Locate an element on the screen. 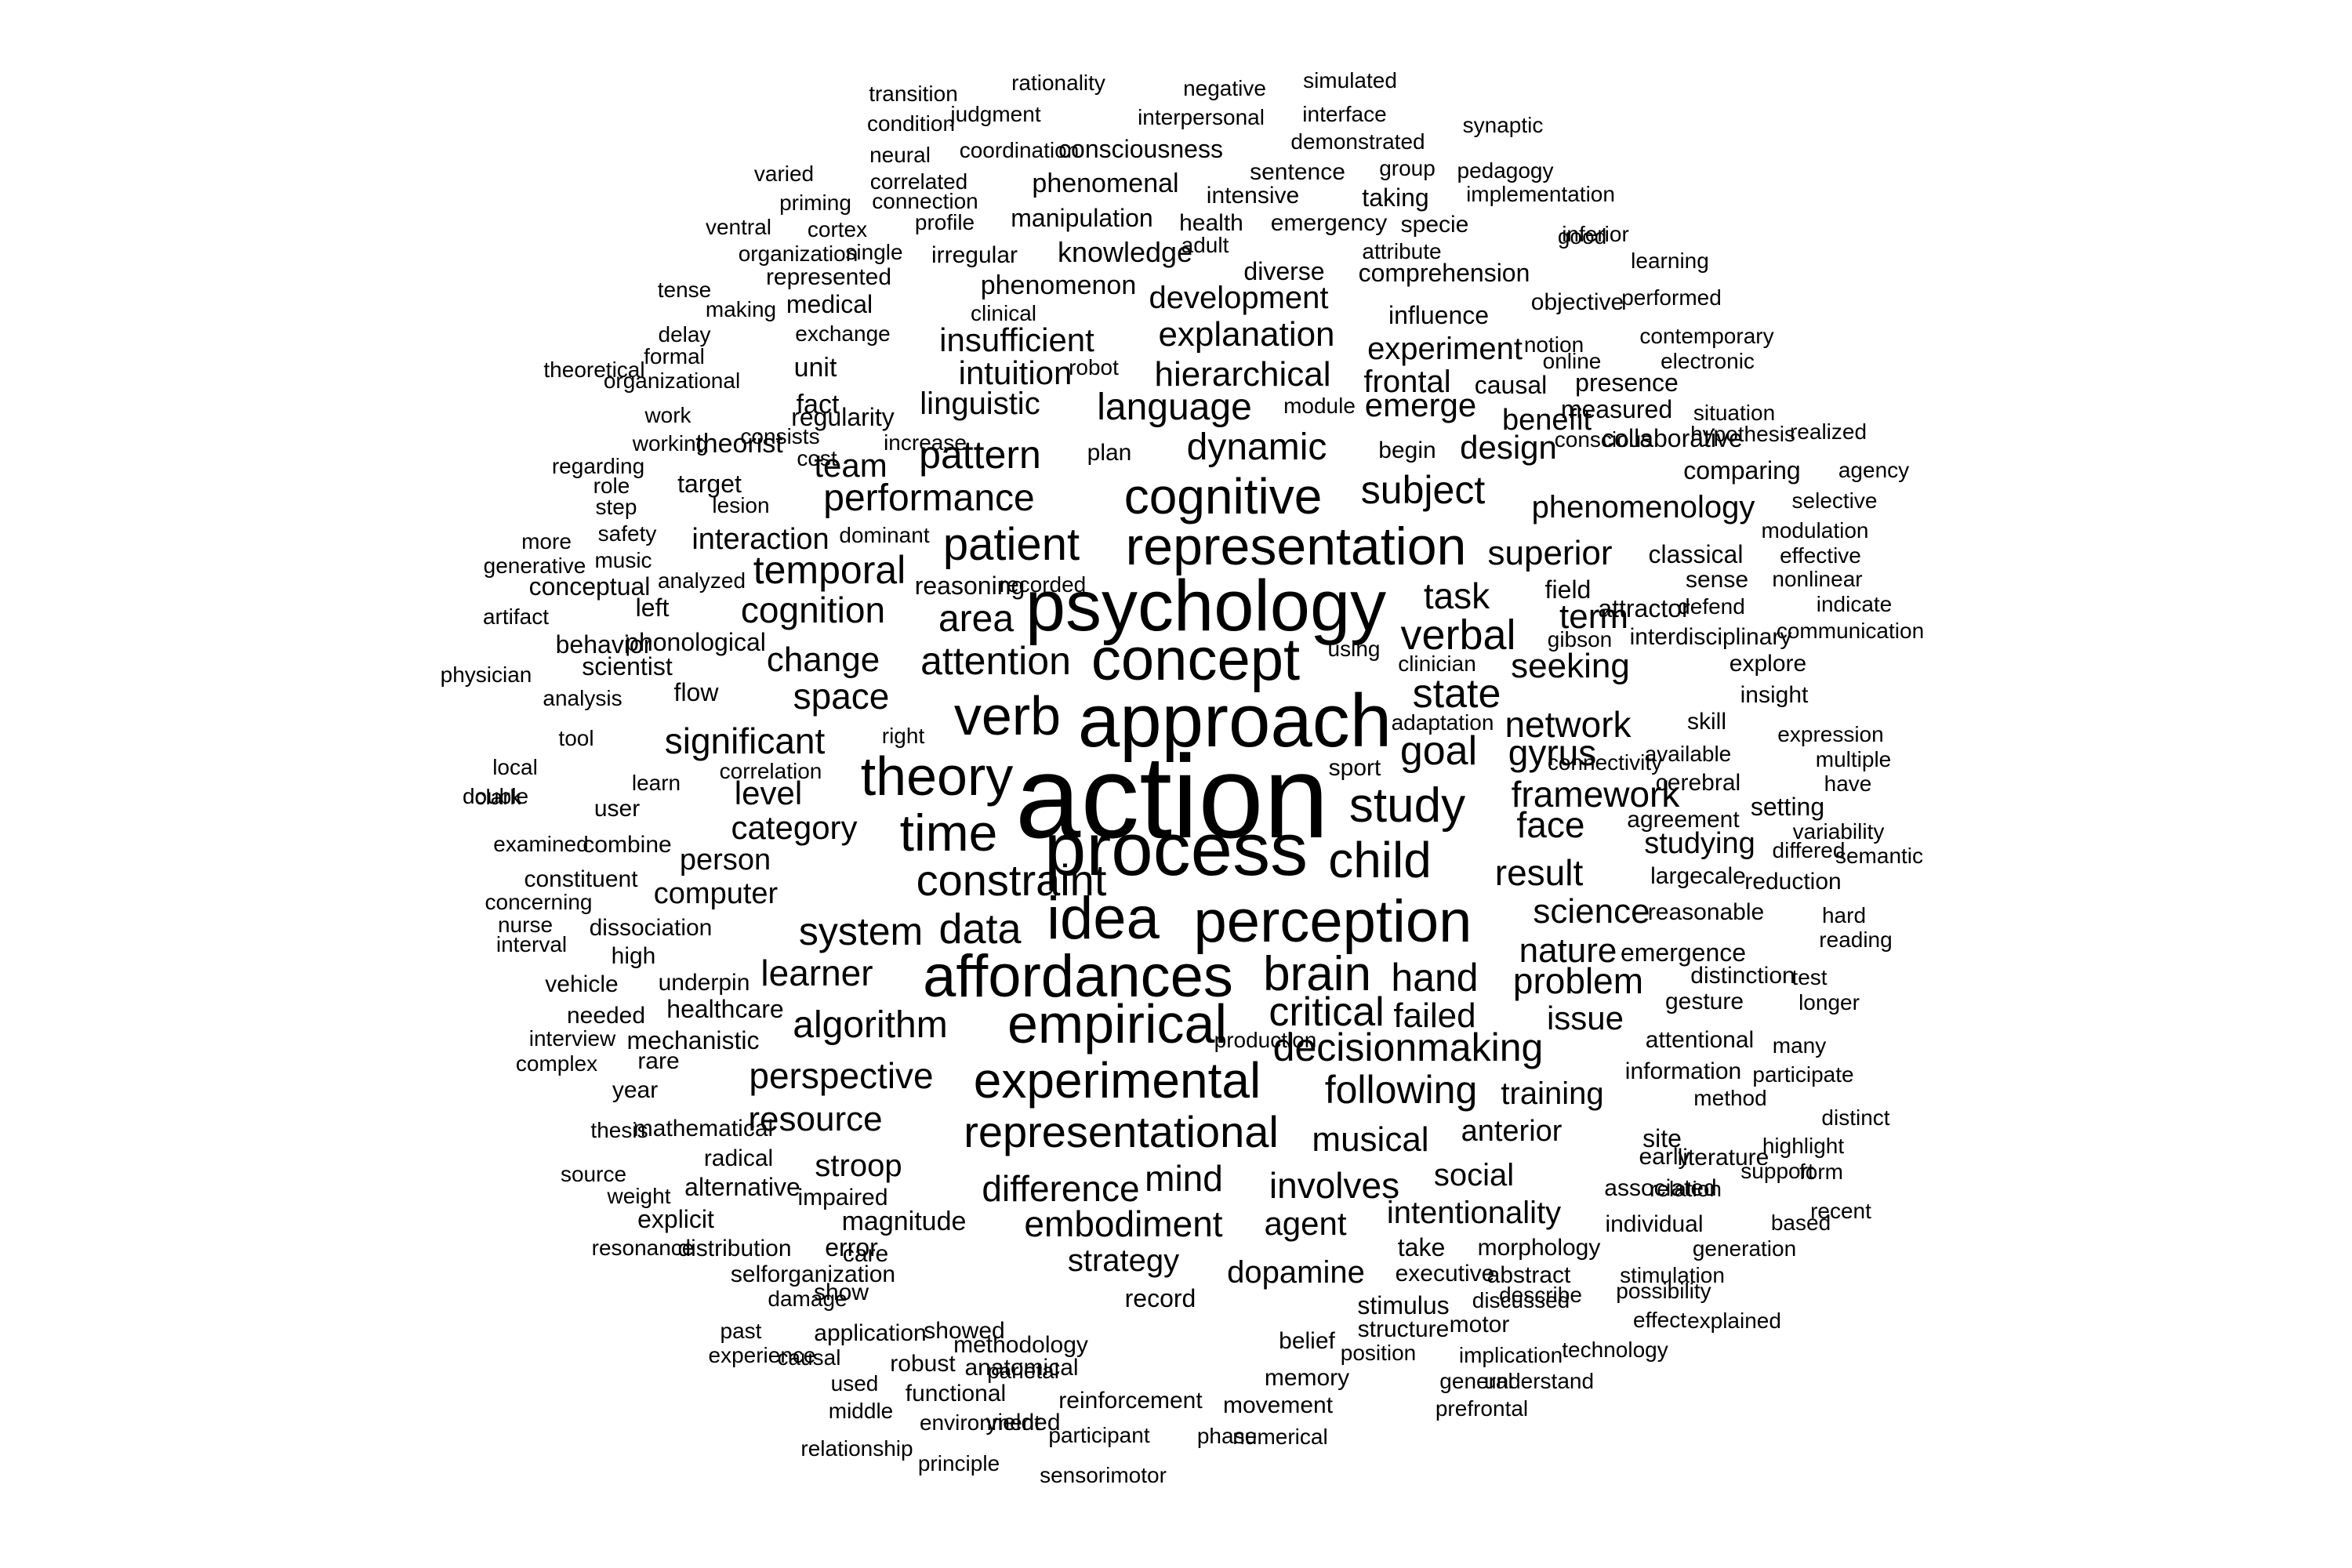  cloud-word: cognition is located at coordinates (813, 610).